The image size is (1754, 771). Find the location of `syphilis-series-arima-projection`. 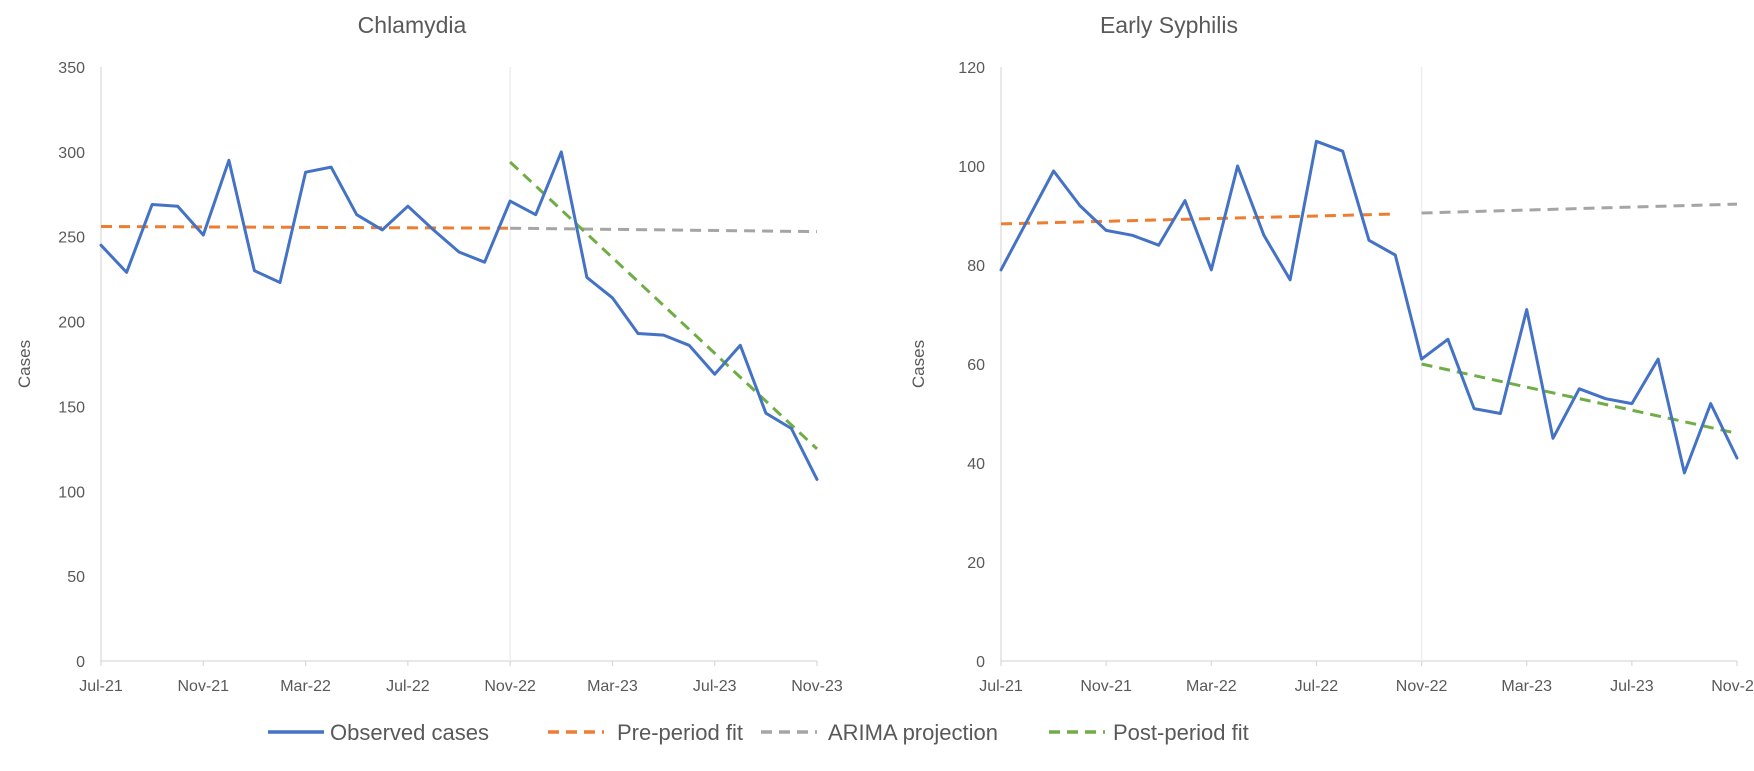

syphilis-series-arima-projection is located at coordinates (1579, 208).